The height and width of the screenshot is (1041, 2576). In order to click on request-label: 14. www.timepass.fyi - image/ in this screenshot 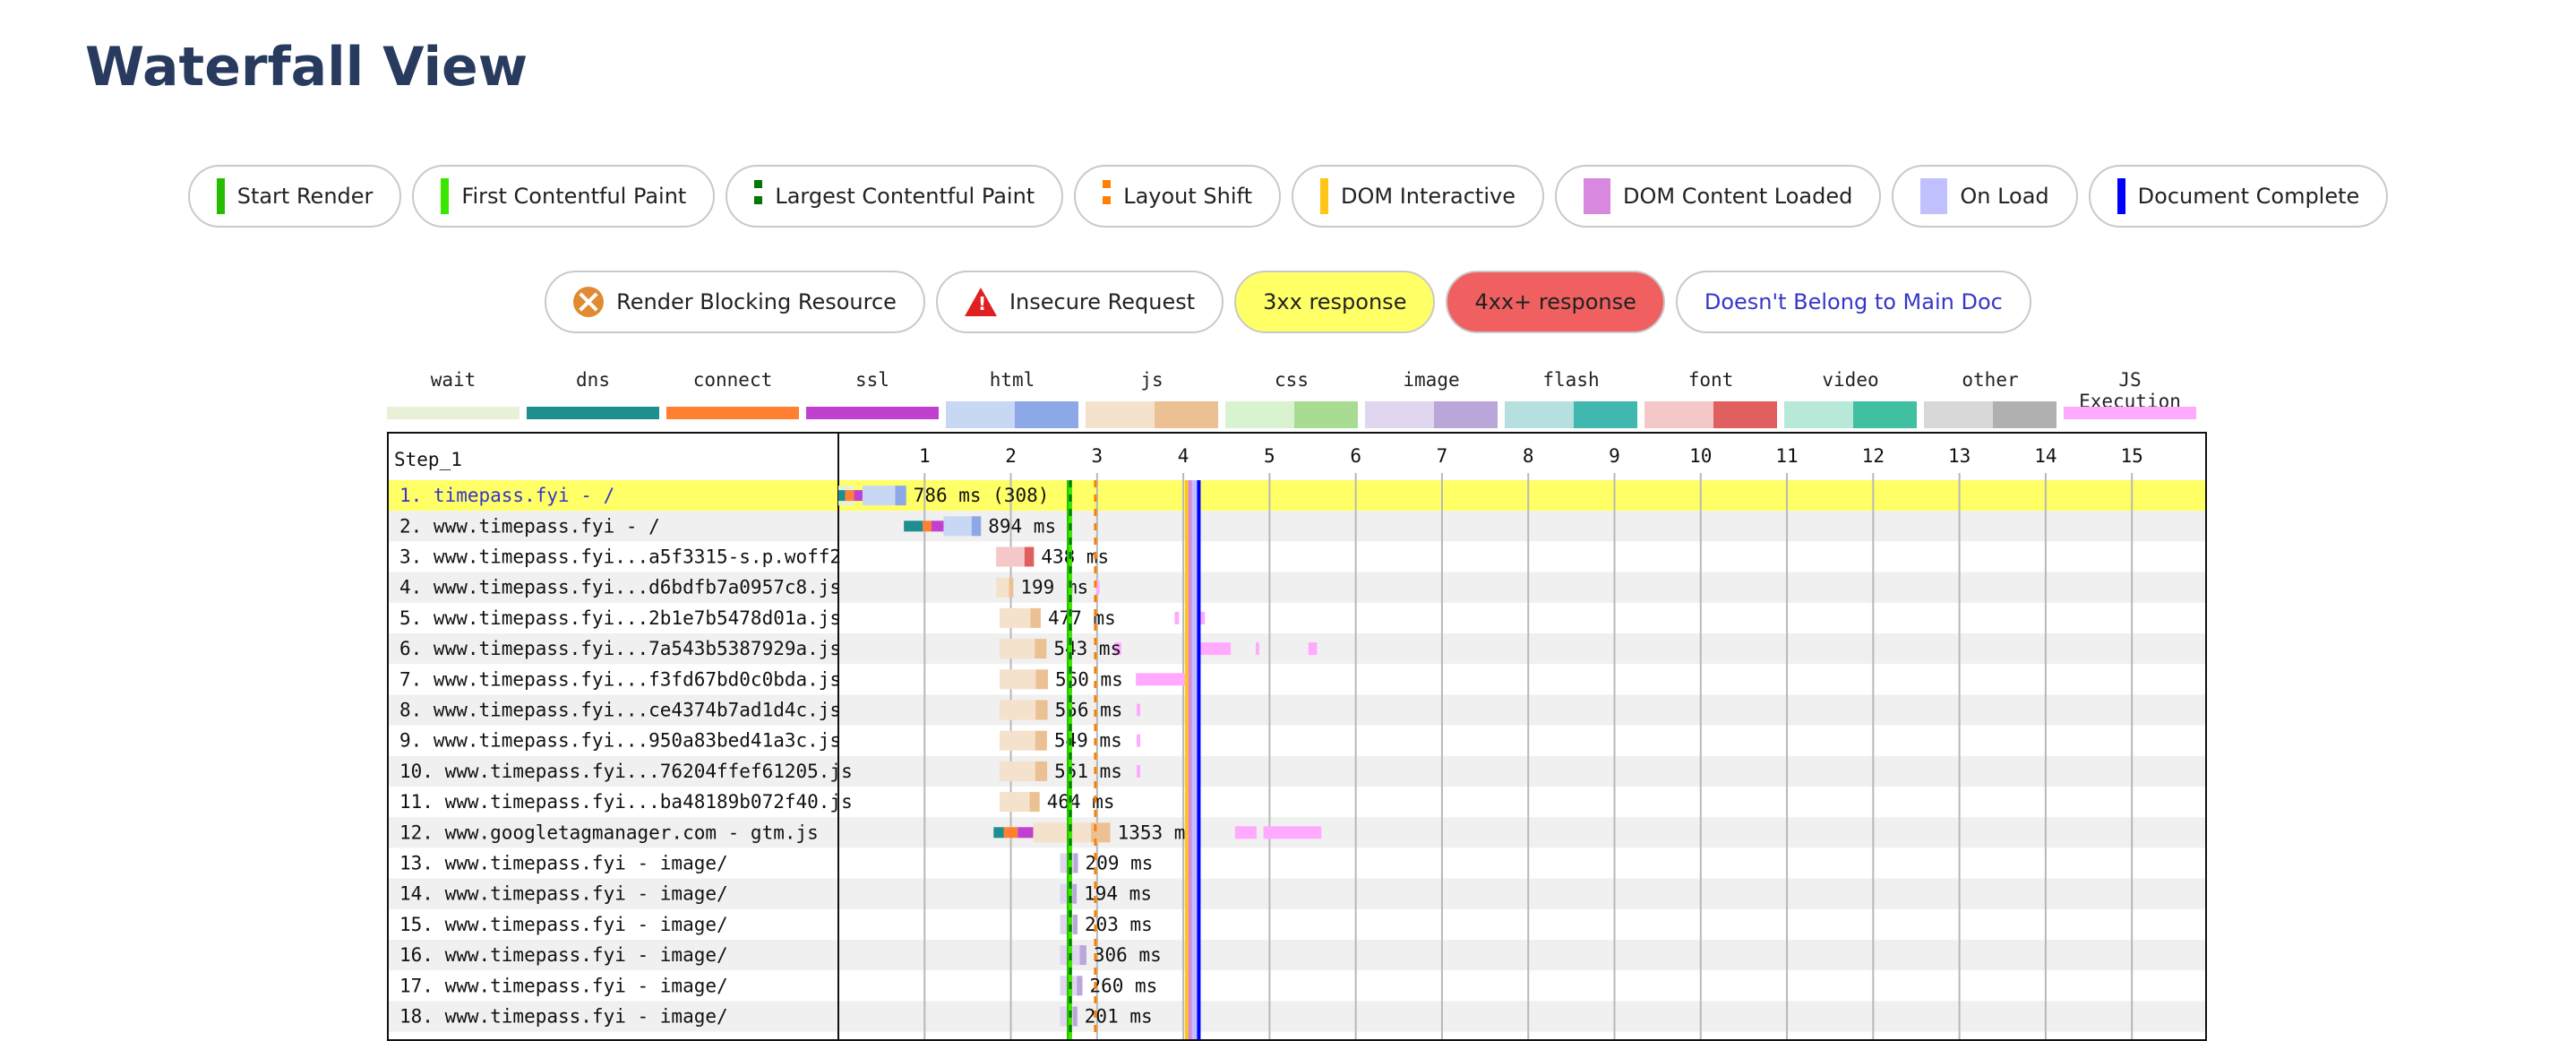, I will do `click(563, 894)`.